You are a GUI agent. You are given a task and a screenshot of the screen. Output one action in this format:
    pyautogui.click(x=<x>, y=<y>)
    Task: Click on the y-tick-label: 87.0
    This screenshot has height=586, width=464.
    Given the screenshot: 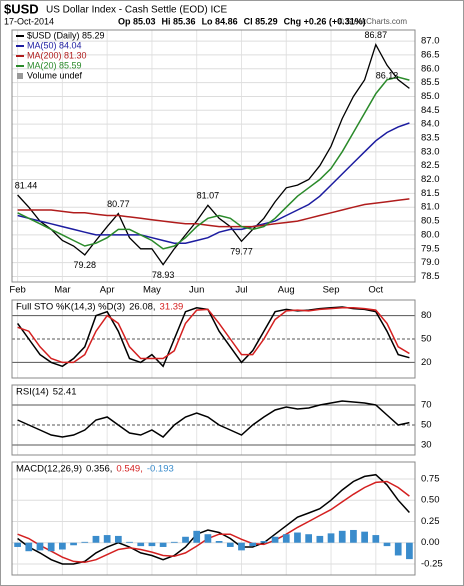 What is the action you would take?
    pyautogui.click(x=430, y=41)
    